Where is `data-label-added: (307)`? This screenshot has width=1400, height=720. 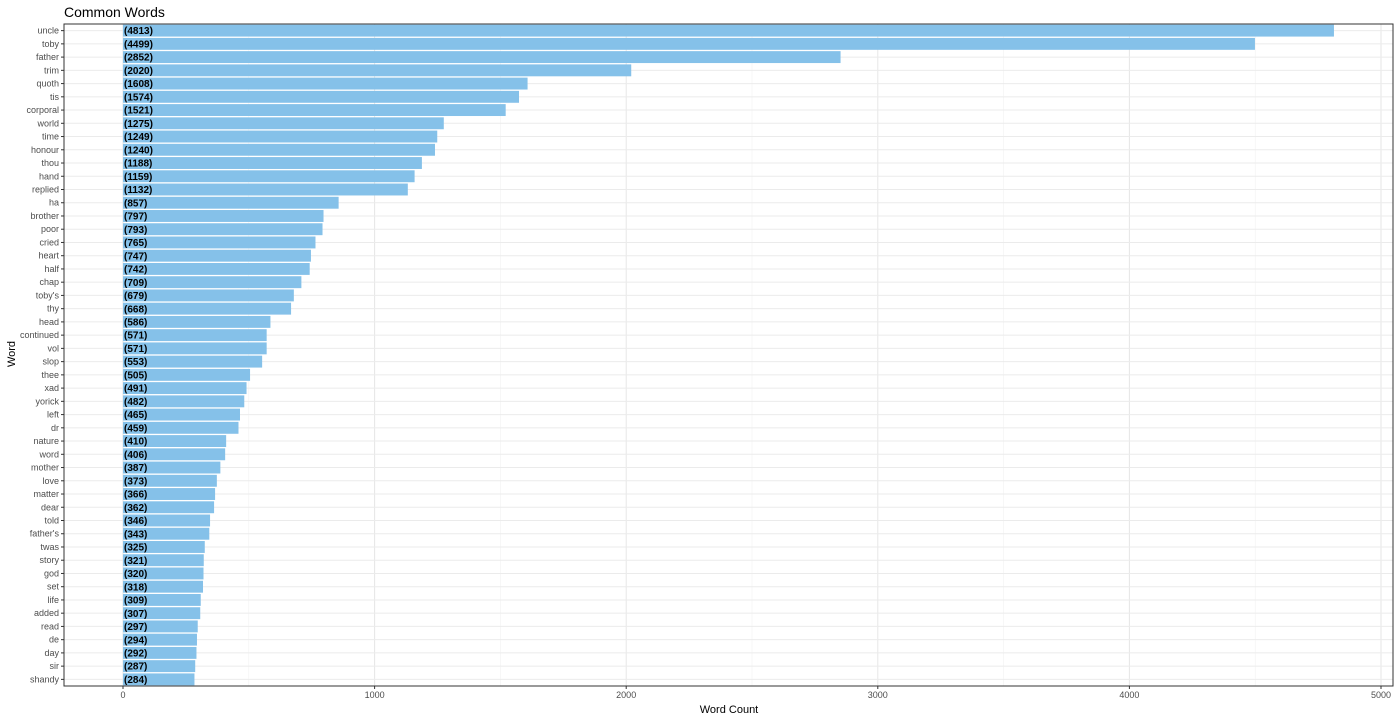 data-label-added: (307) is located at coordinates (135, 614).